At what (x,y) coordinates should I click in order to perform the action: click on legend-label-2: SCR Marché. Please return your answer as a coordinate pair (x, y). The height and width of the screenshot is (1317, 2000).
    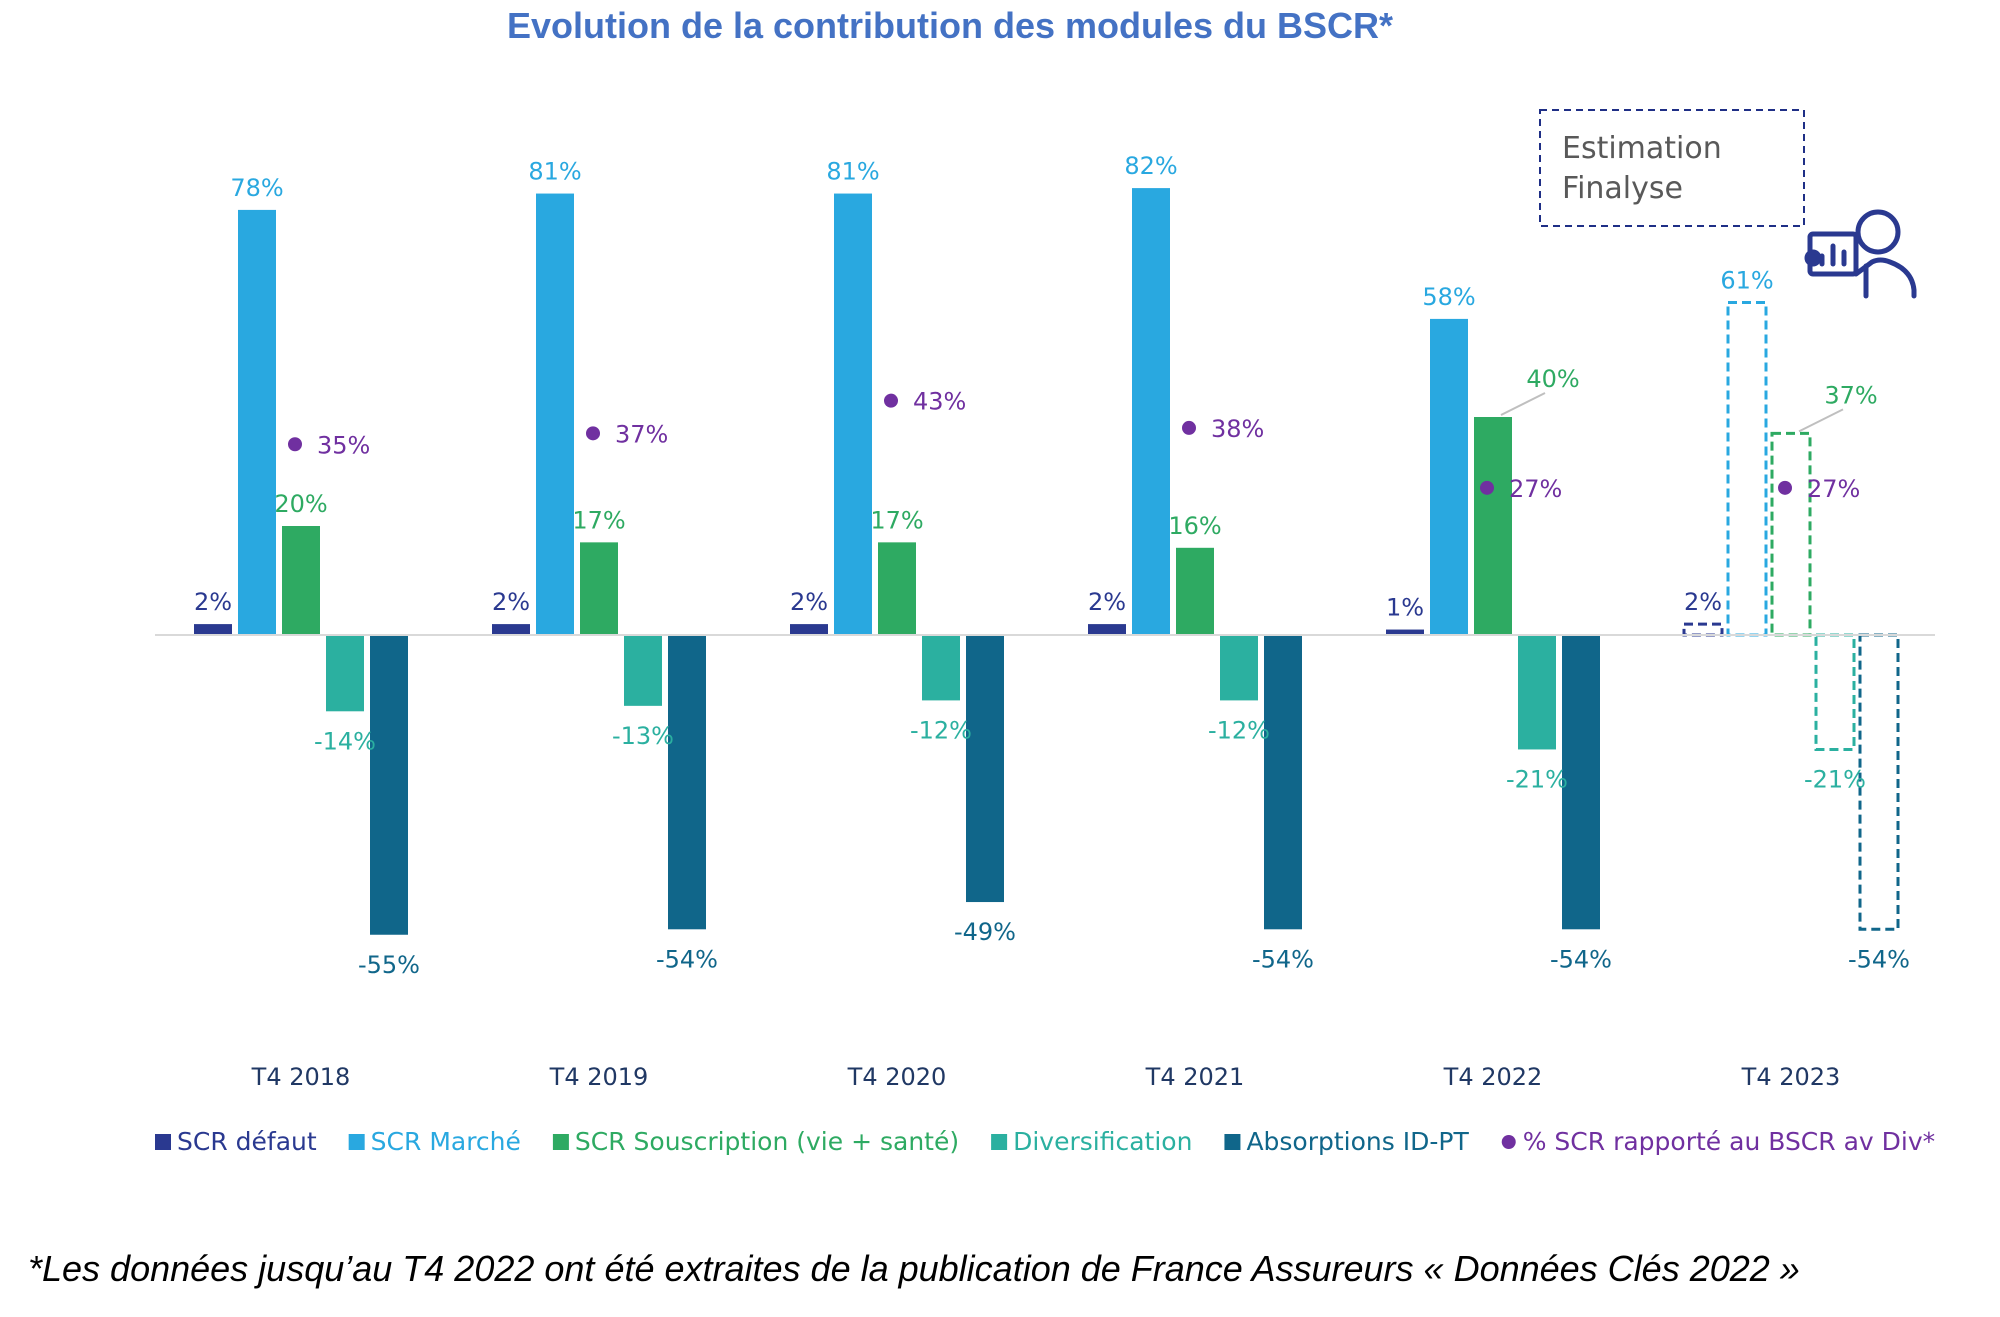
    Looking at the image, I should click on (446, 1141).